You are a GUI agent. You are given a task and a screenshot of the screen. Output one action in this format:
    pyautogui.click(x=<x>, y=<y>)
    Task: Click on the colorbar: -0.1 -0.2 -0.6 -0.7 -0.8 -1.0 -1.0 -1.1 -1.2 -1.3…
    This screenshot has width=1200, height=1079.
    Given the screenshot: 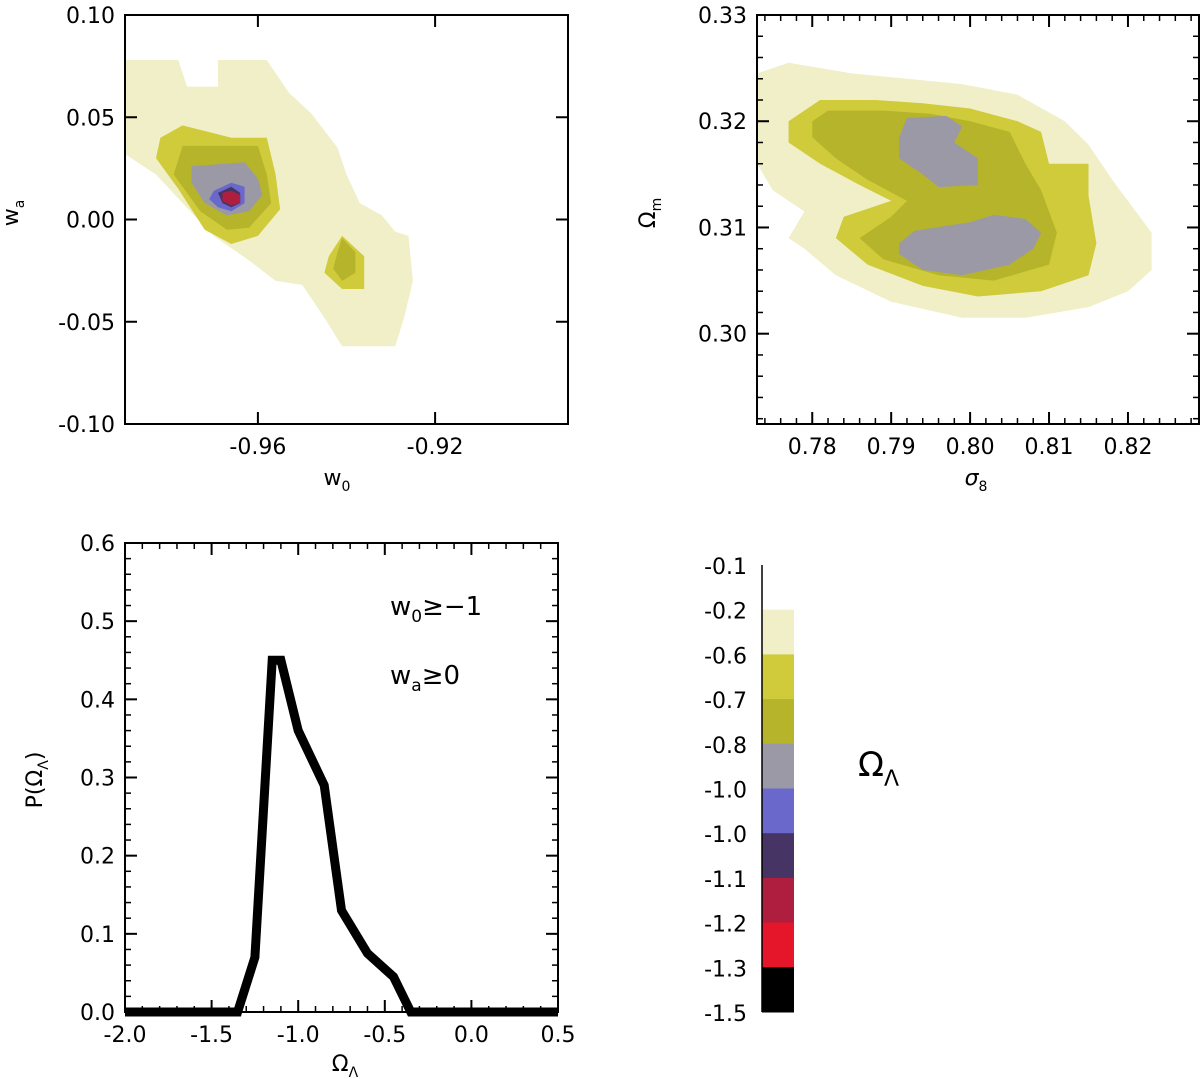 What is the action you would take?
    pyautogui.click(x=801, y=791)
    